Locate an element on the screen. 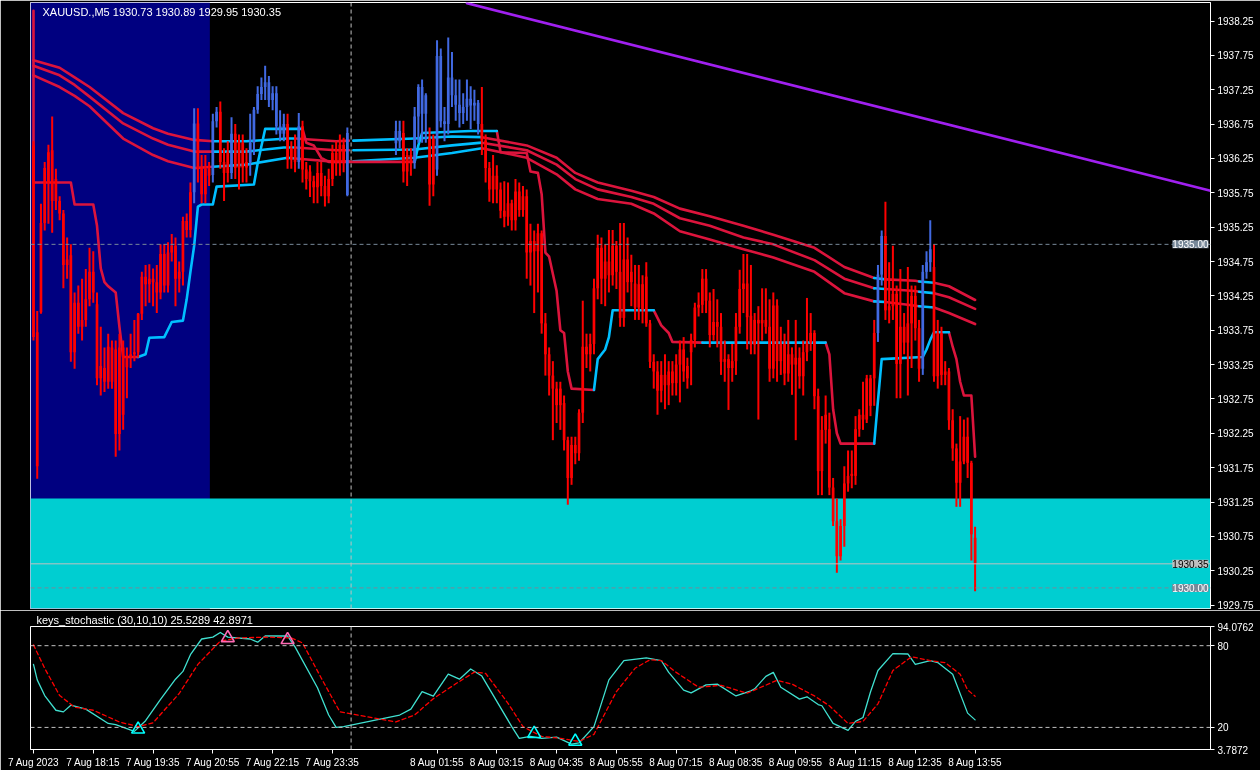 This screenshot has width=1260, height=771. x-tick-label: 8 Aug 01:55 is located at coordinates (437, 762).